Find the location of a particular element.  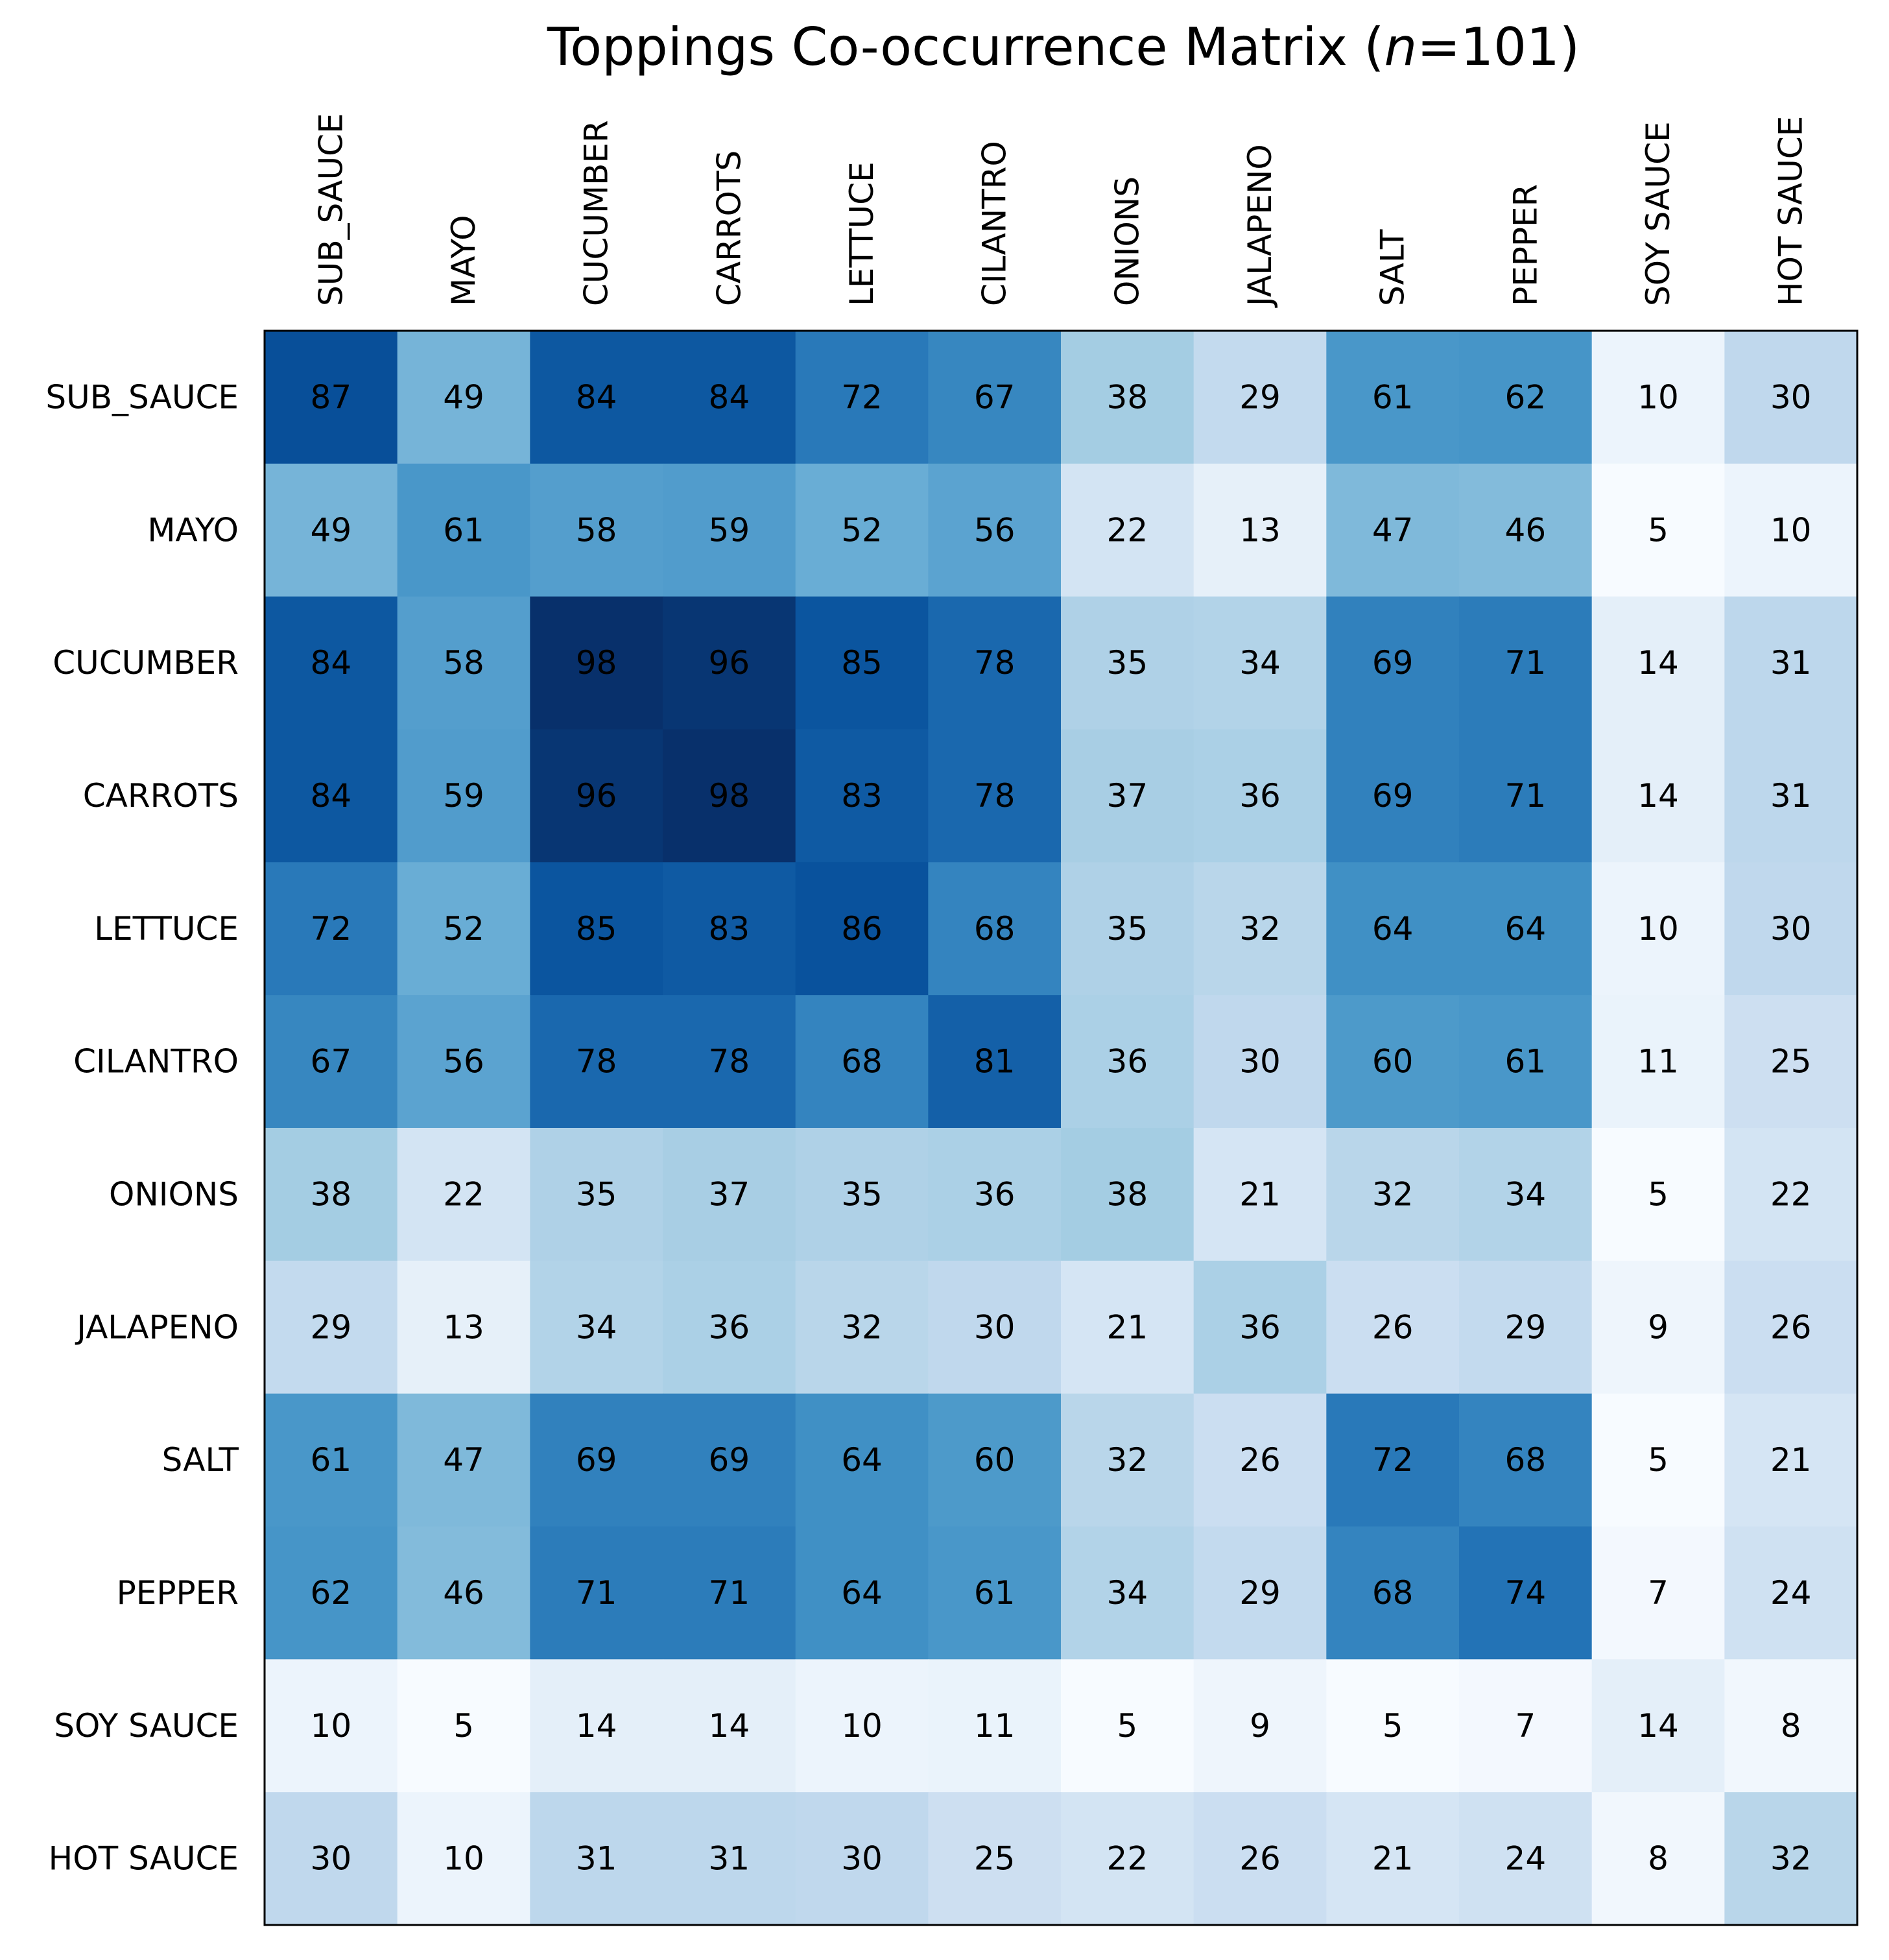

cell-value-label: 69 is located at coordinates (596, 1460).